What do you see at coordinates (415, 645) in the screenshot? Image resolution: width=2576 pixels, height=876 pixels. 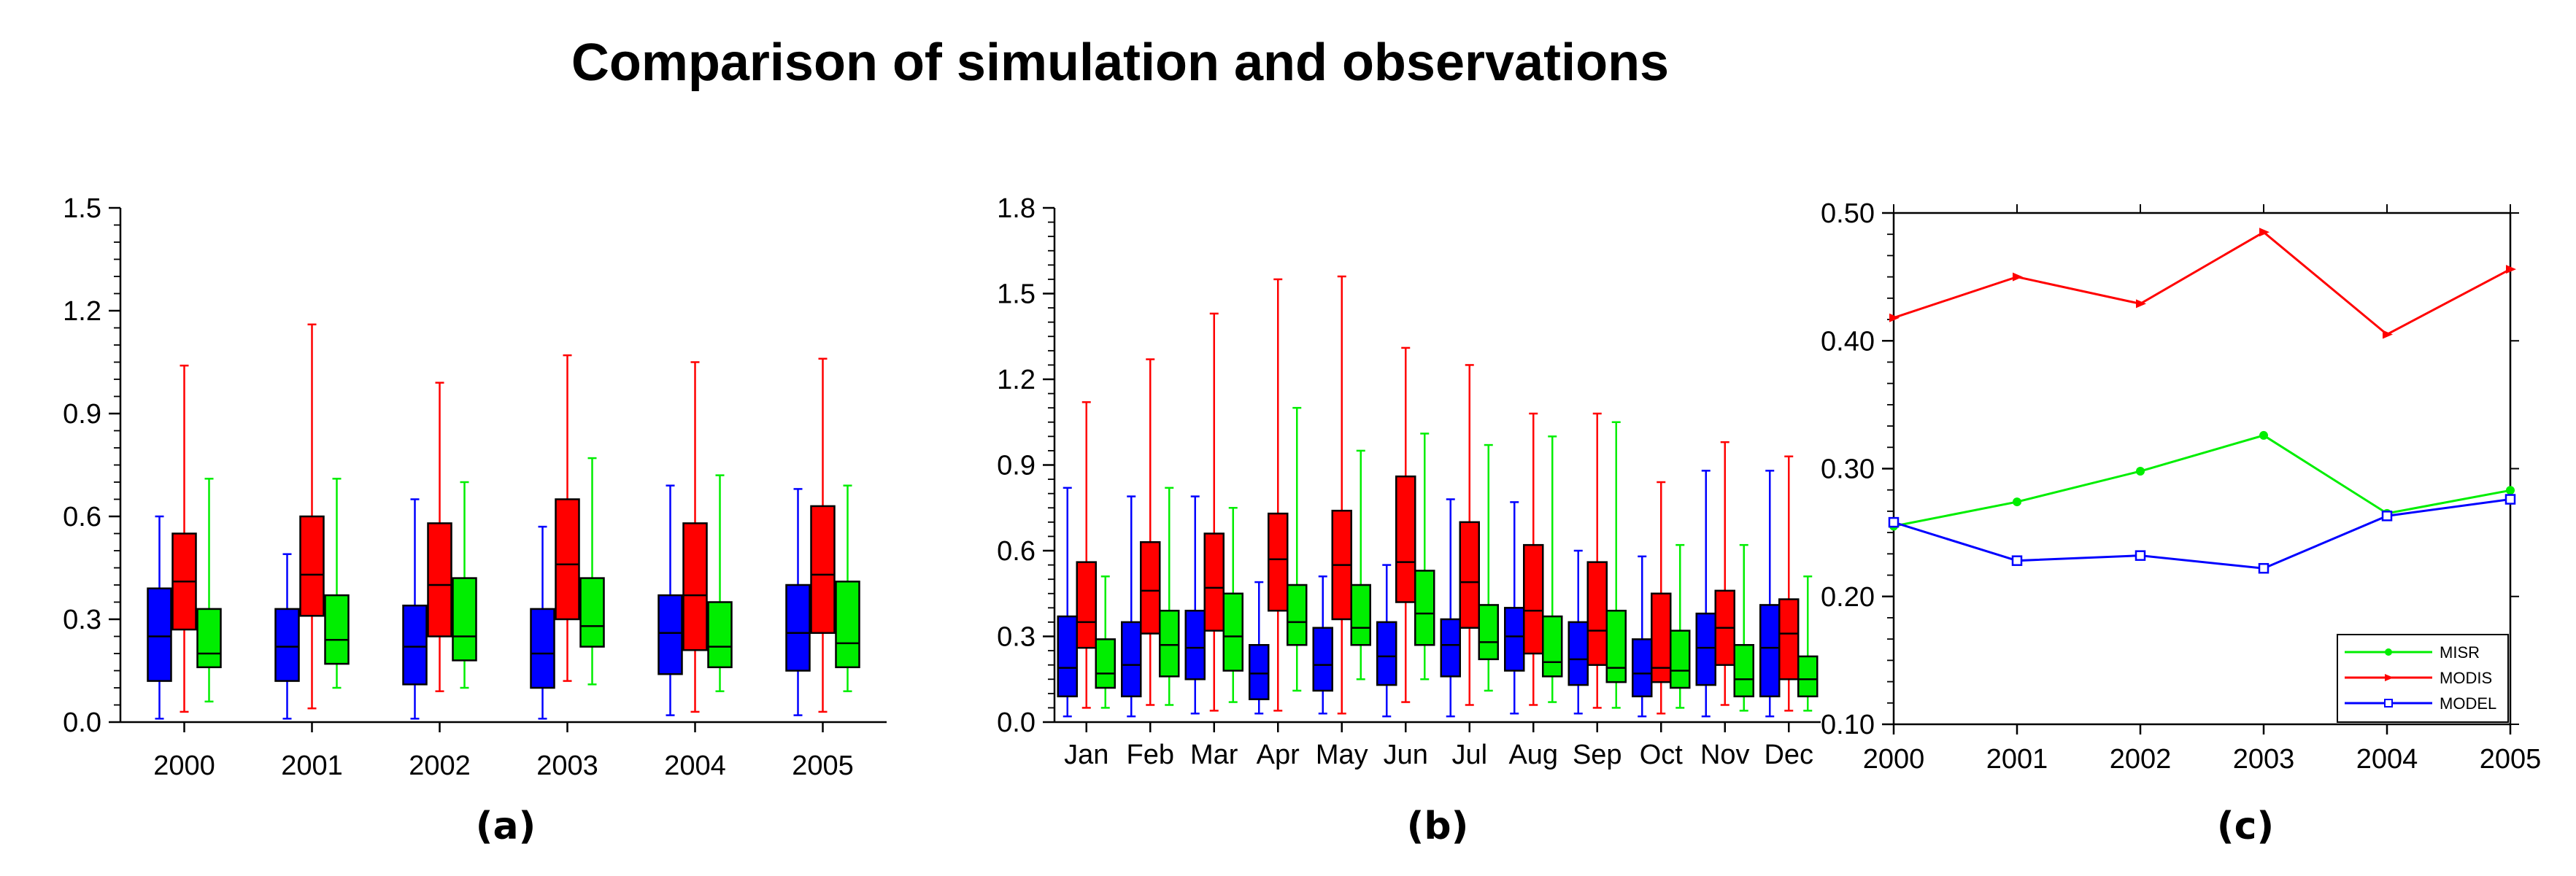 I see `box-model-2002` at bounding box center [415, 645].